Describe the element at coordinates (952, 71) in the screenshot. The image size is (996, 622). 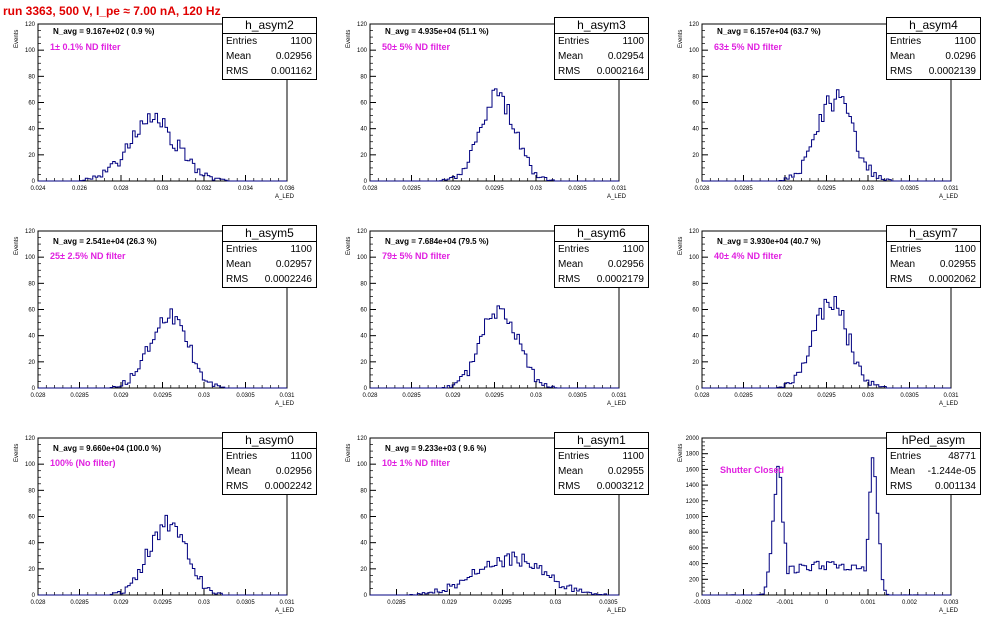
I see `stats-value-rms: 0.0002139` at that location.